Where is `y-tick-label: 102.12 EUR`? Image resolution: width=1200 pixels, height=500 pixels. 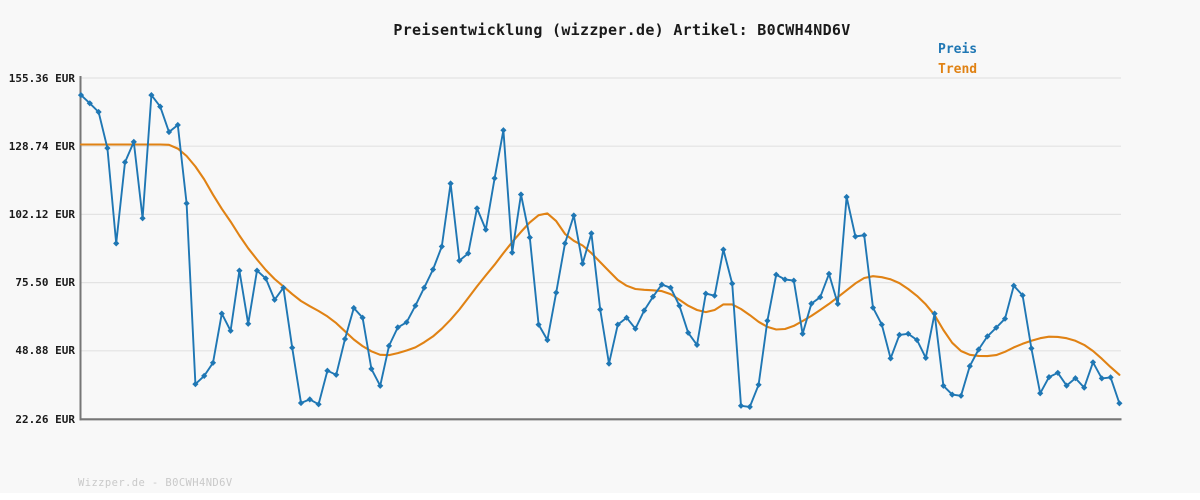
y-tick-label: 102.12 EUR is located at coordinates (41, 214).